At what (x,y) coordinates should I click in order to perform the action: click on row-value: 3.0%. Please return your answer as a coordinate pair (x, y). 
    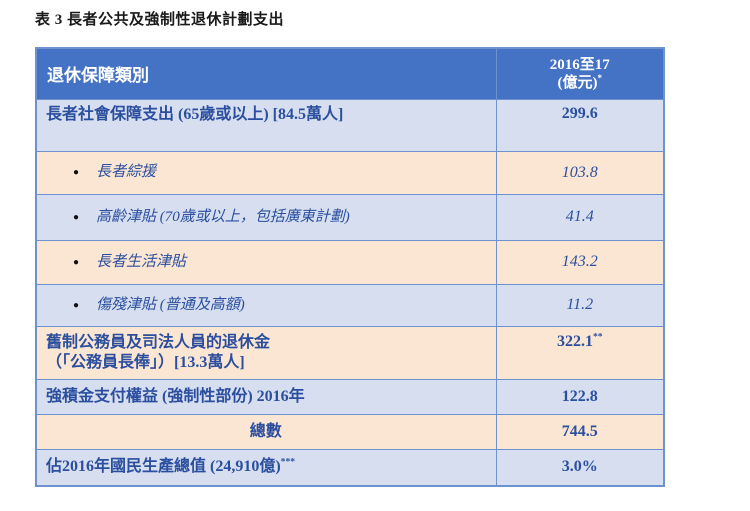
    Looking at the image, I should click on (580, 467).